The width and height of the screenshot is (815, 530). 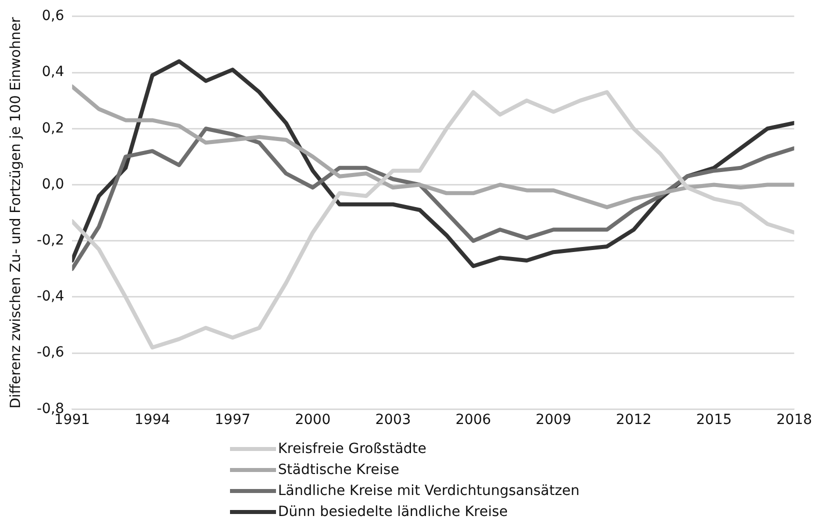 I want to click on y-axis-title: Differenz zwischen Zu- und Fortzügen je 100 Einwohner, so click(x=16, y=212).